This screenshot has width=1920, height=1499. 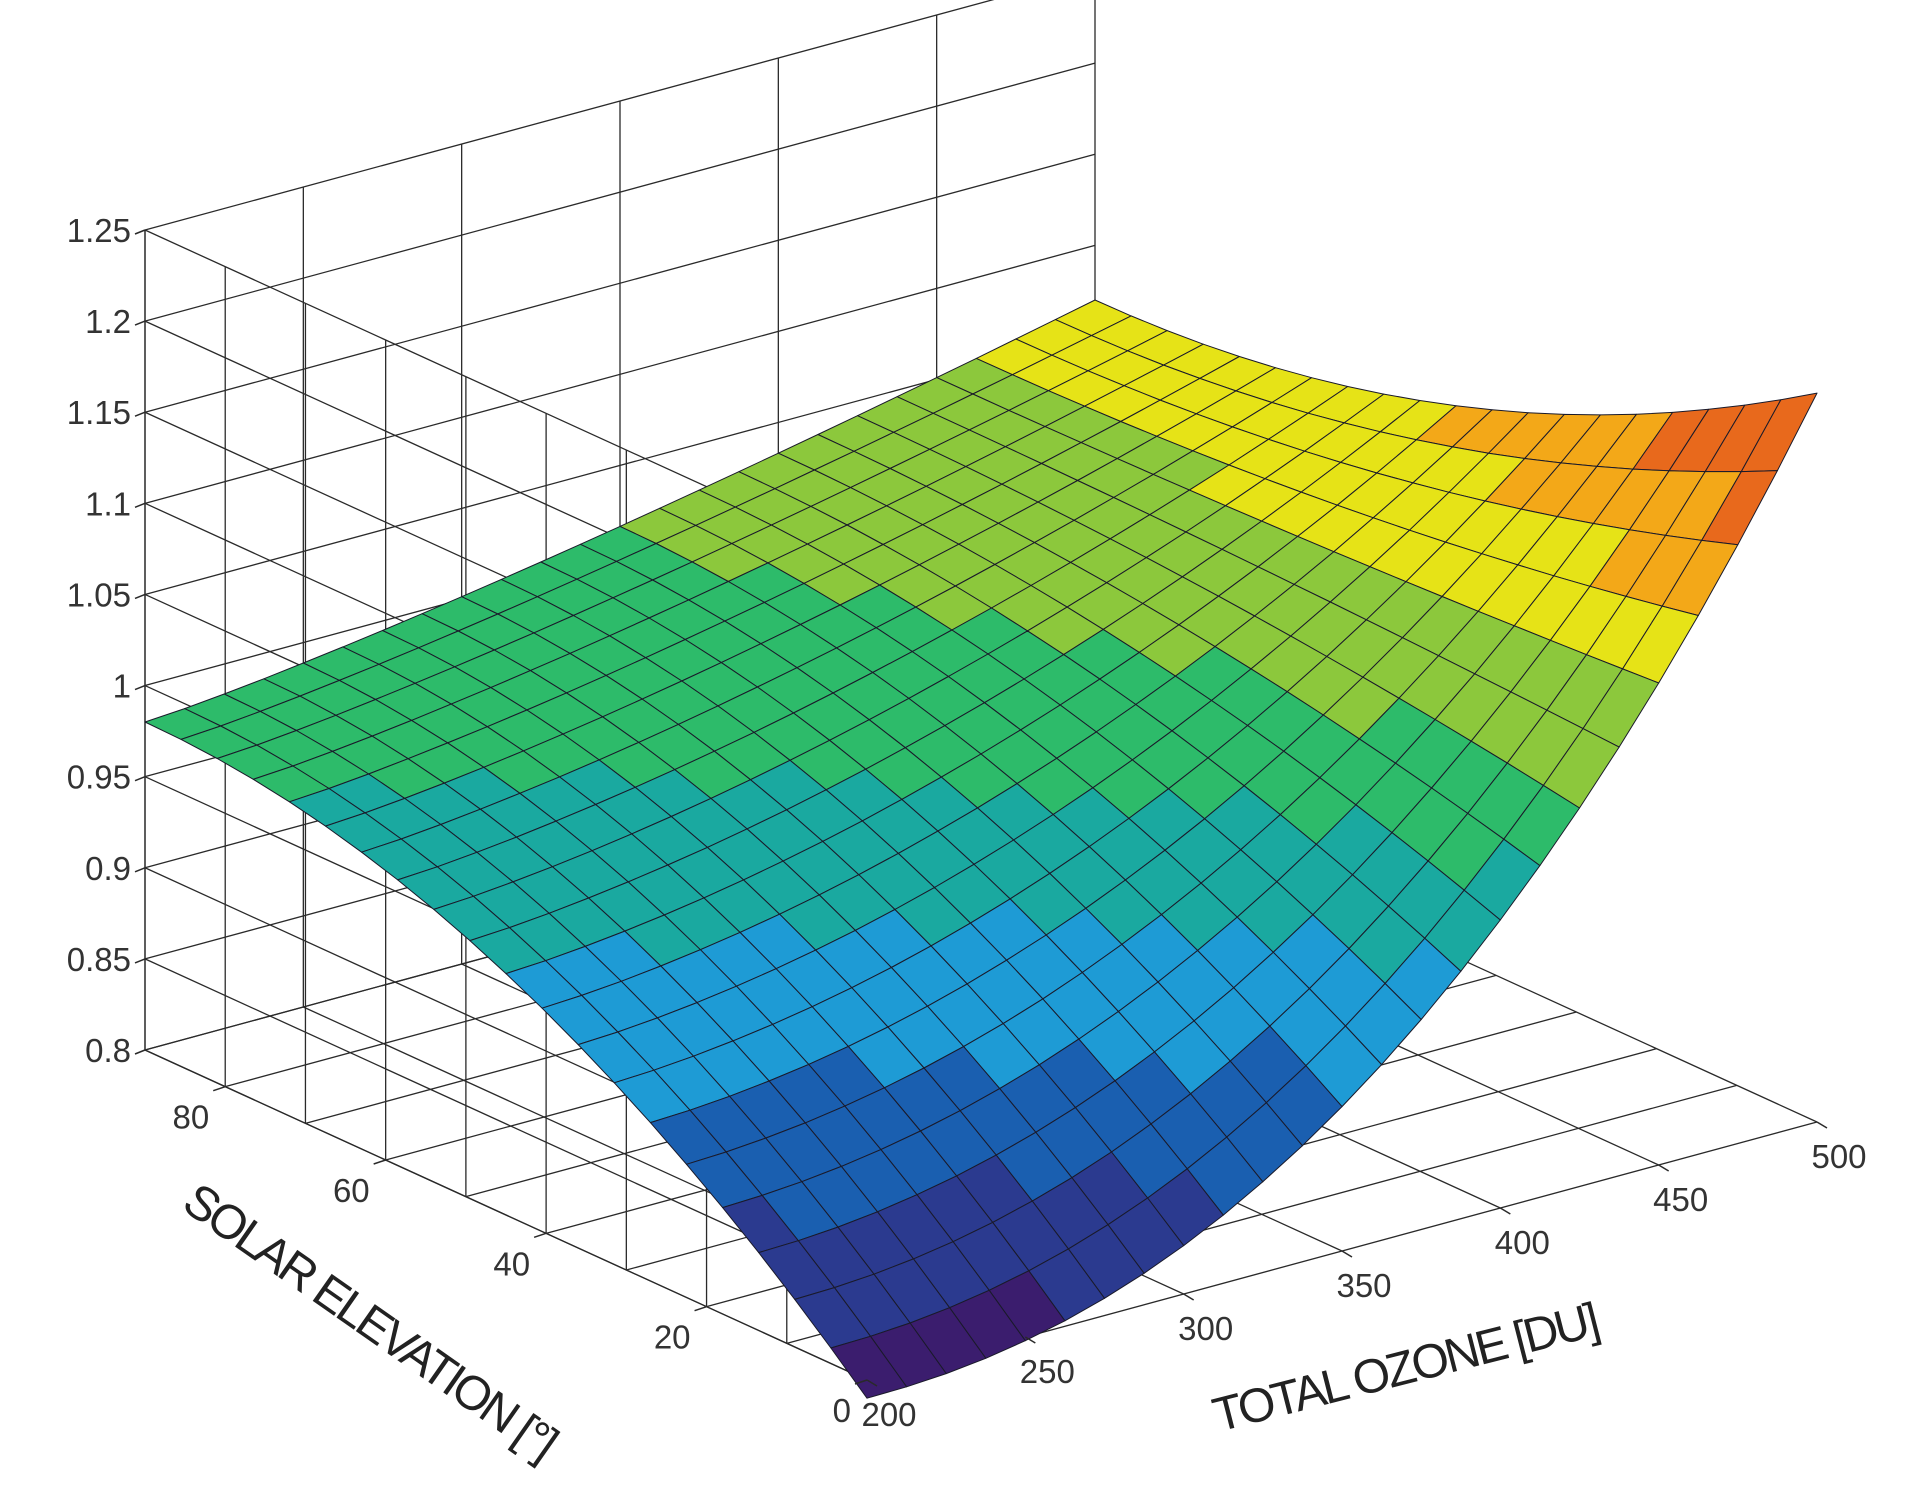 I want to click on y-tick-label: 0, so click(x=842, y=1410).